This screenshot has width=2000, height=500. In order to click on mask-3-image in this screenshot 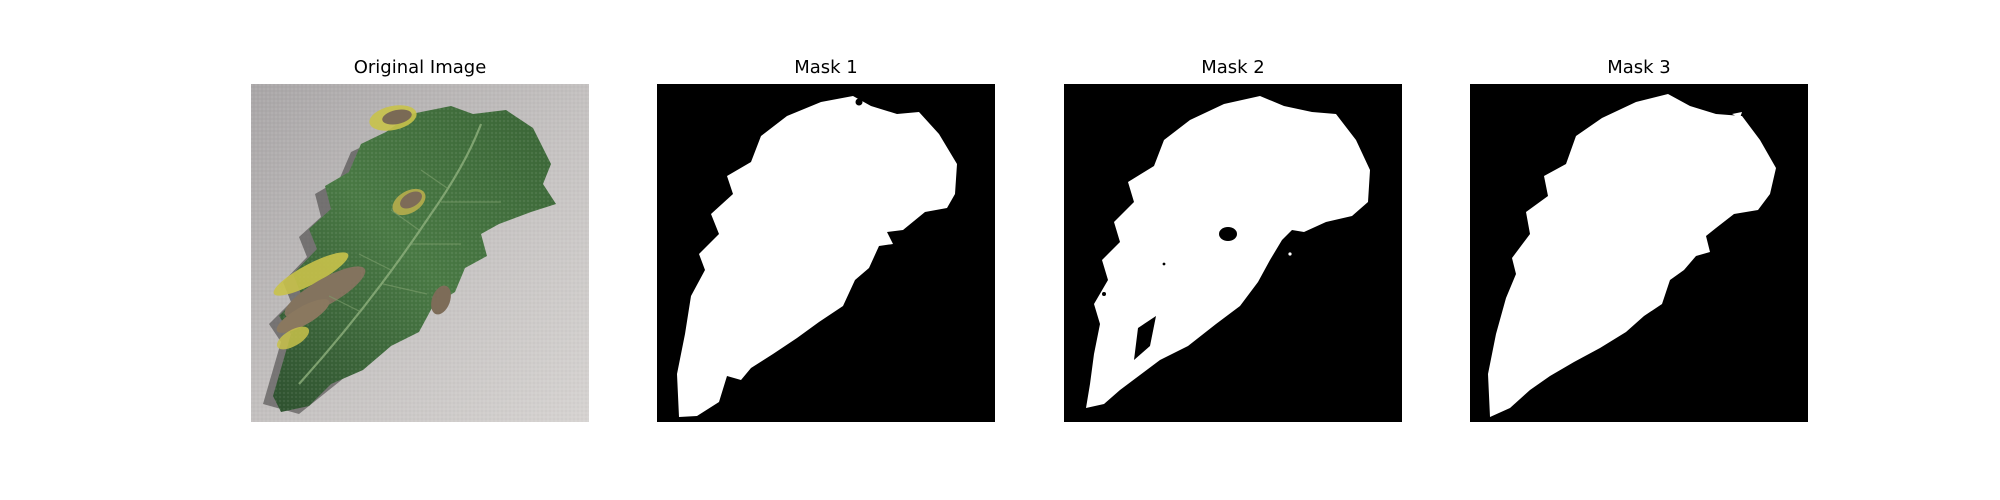, I will do `click(1639, 253)`.